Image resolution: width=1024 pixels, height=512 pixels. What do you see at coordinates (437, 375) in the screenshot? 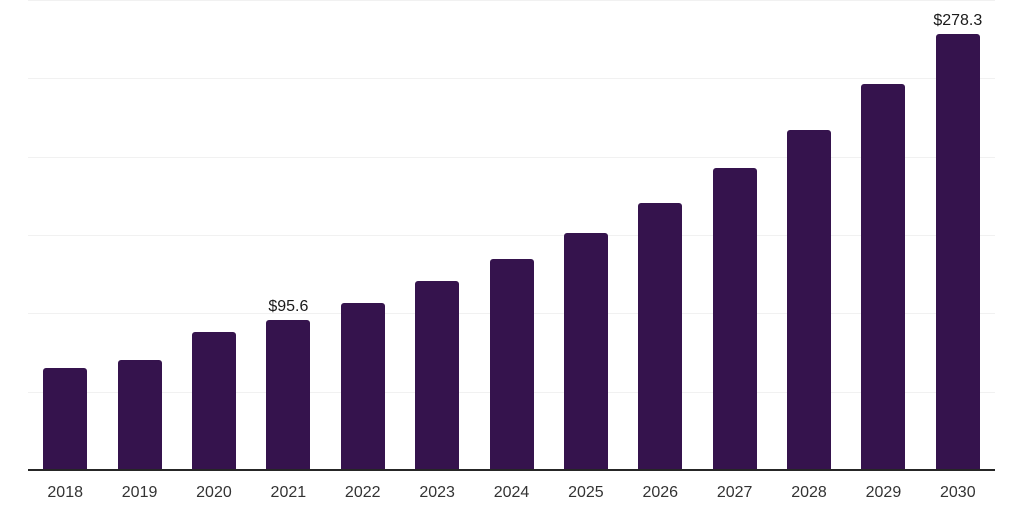
I see `bar-2023` at bounding box center [437, 375].